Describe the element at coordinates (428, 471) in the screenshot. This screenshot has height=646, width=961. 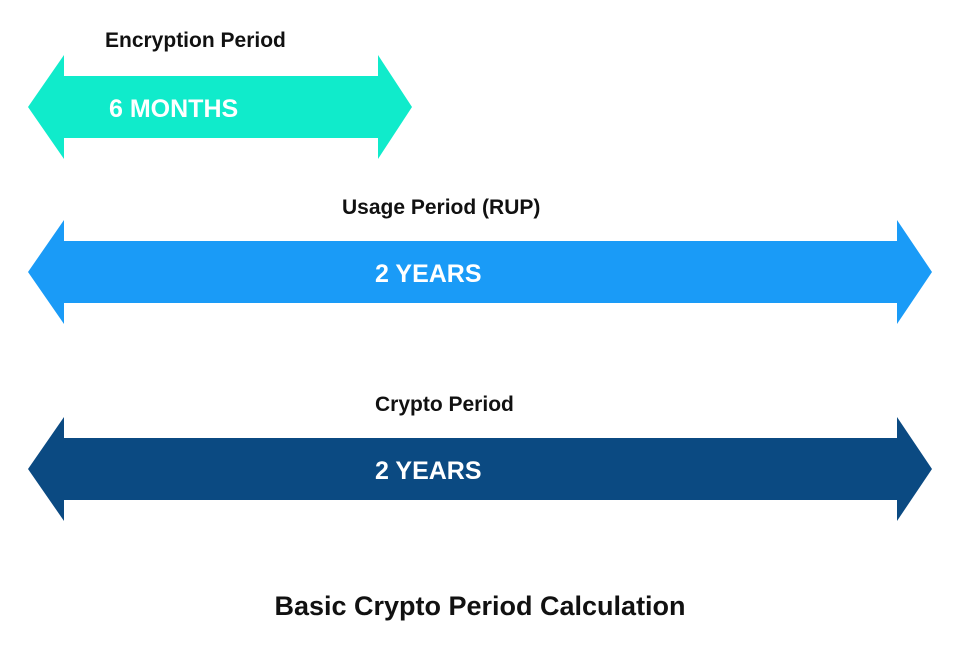
I see `crypto-period-value: 2 YEARS` at that location.